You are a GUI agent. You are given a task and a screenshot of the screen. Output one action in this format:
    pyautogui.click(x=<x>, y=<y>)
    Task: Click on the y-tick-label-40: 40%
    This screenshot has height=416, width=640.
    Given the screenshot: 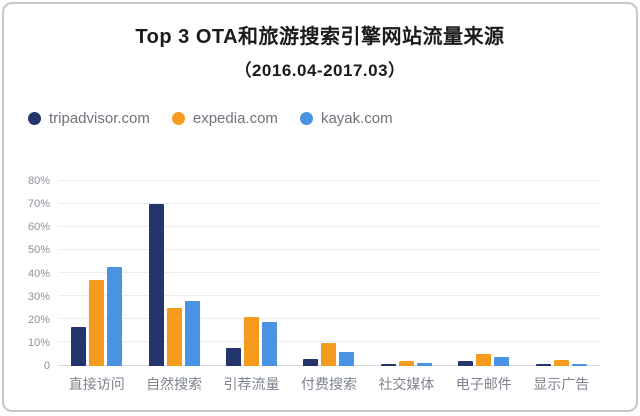 What is the action you would take?
    pyautogui.click(x=38, y=273)
    